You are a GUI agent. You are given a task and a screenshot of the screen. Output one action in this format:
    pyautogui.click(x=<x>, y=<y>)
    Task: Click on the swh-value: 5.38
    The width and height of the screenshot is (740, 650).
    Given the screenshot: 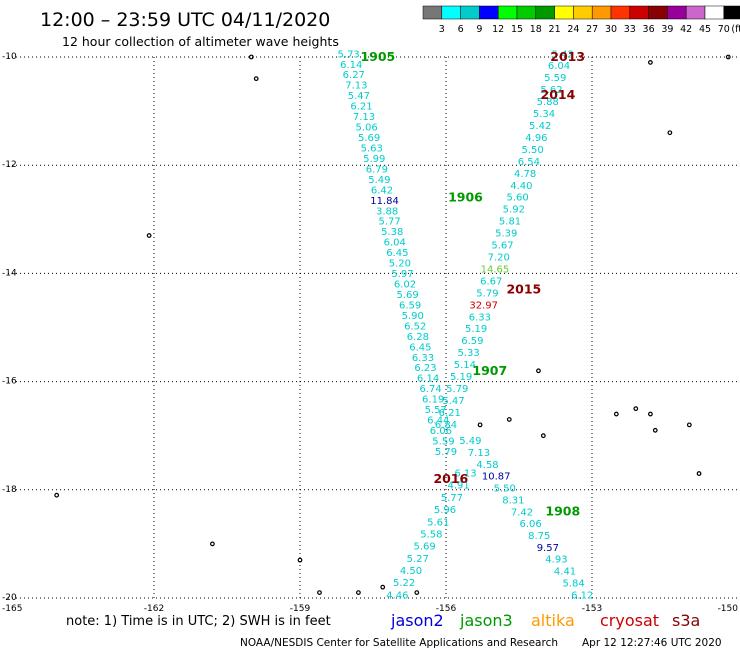 What is the action you would take?
    pyautogui.click(x=392, y=232)
    